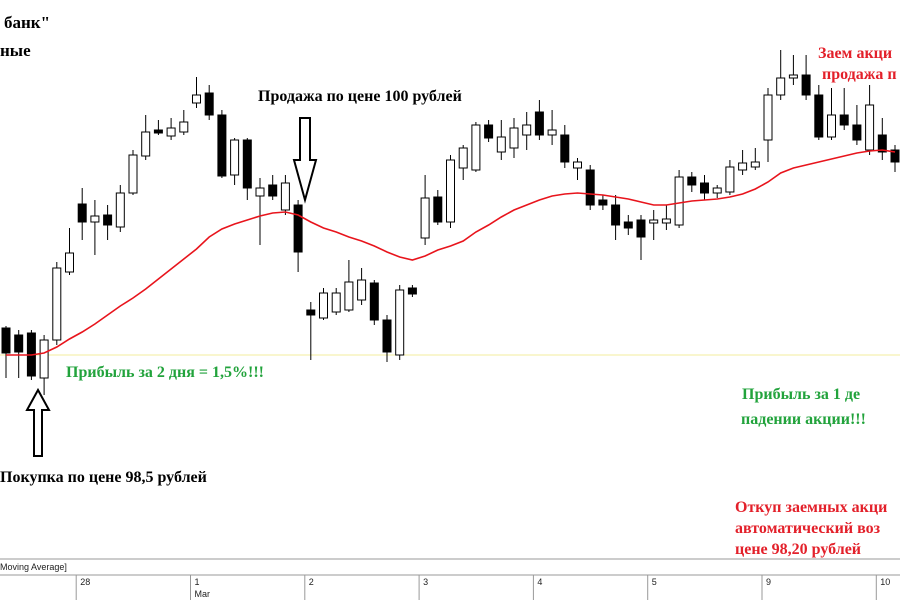  Describe the element at coordinates (165, 372) in the screenshot. I see `annotation: Прибыль за 2 дня = 1,5%!!!` at that location.